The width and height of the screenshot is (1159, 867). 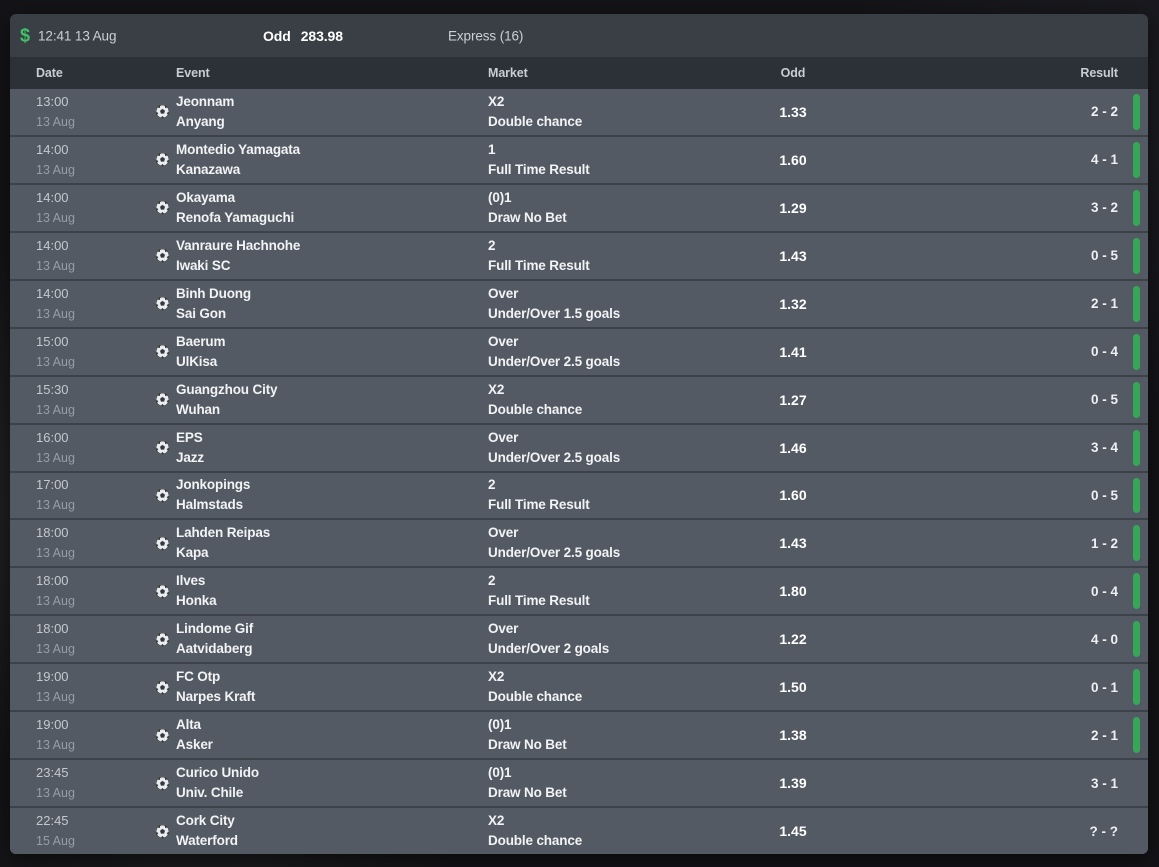 I want to click on odd-value: 1.38, so click(x=793, y=735).